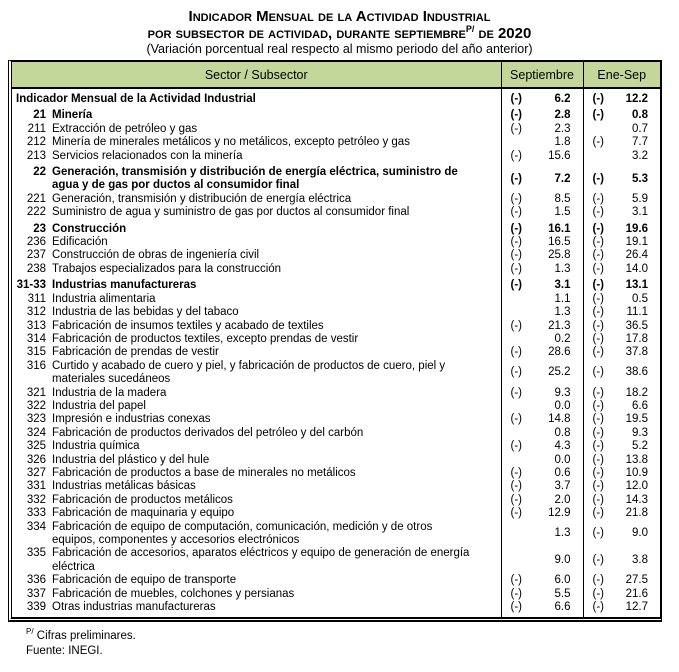 This screenshot has height=672, width=679. What do you see at coordinates (559, 242) in the screenshot?
I see `value-number: 16.5` at bounding box center [559, 242].